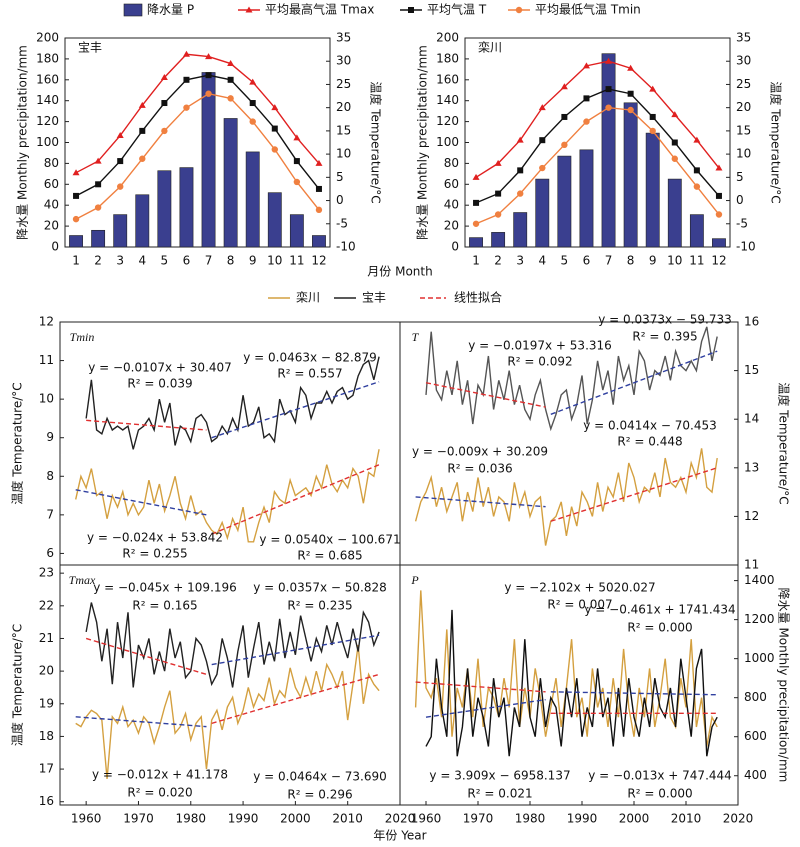  Describe the element at coordinates (343, 38) in the screenshot. I see `y-tick-label: 35` at that location.